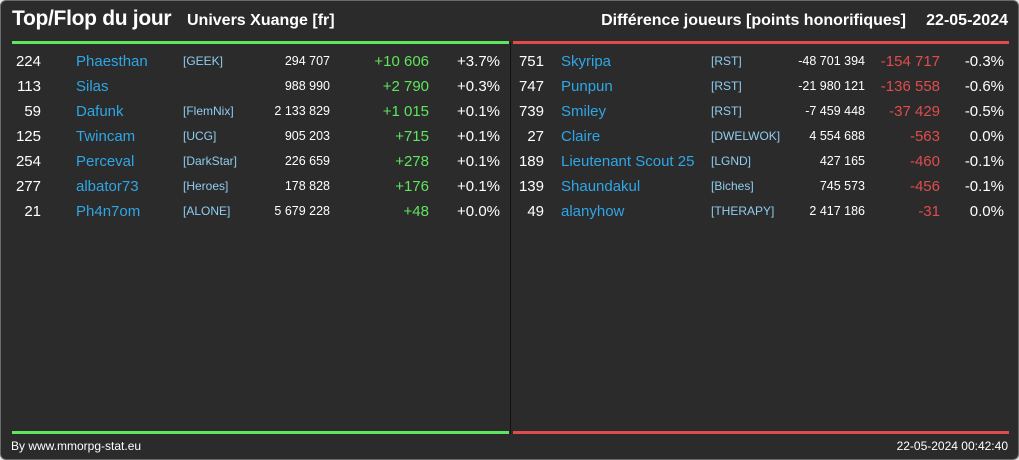 This screenshot has width=1019, height=460. Describe the element at coordinates (510, 238) in the screenshot. I see `column-divider` at that location.